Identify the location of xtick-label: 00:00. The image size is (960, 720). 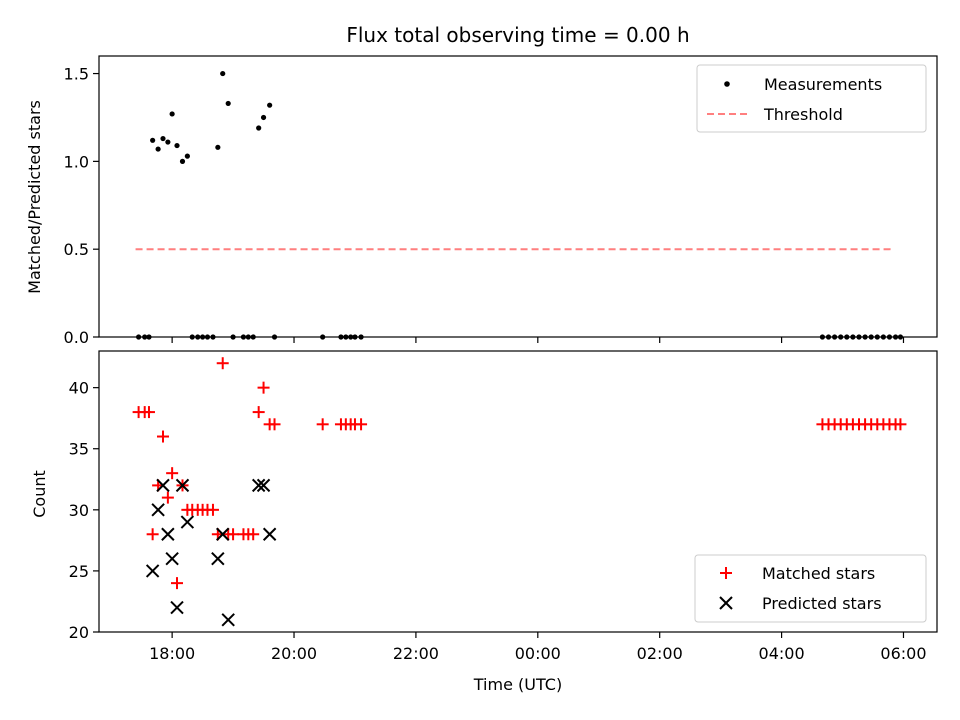
(538, 653).